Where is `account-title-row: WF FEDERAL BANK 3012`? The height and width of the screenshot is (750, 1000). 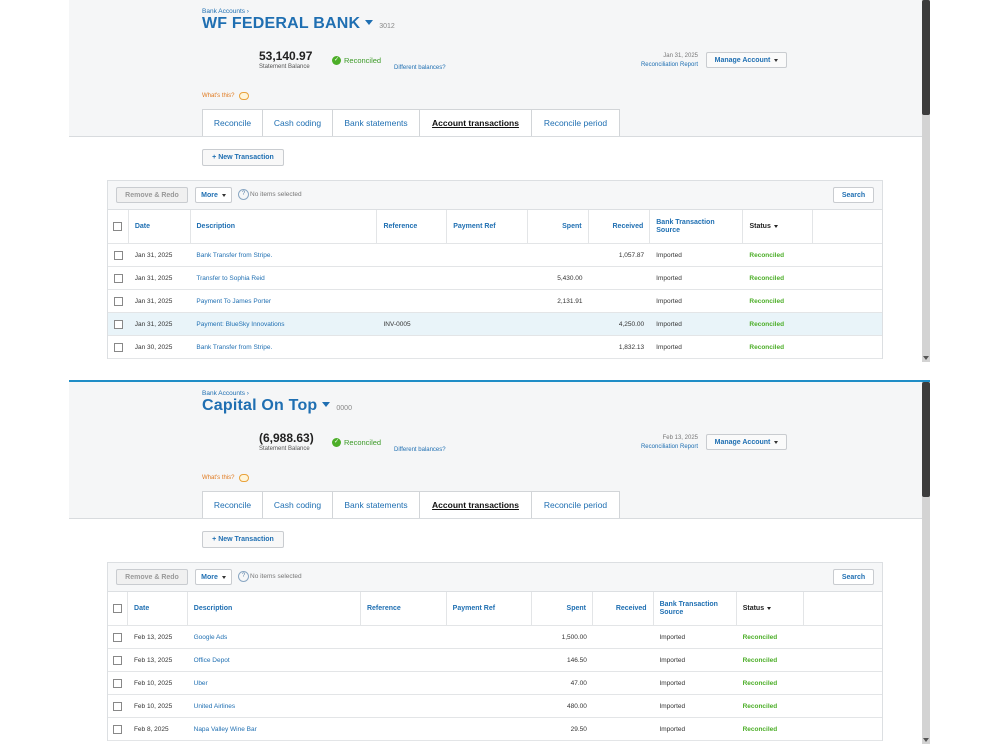 account-title-row: WF FEDERAL BANK 3012 is located at coordinates (298, 24).